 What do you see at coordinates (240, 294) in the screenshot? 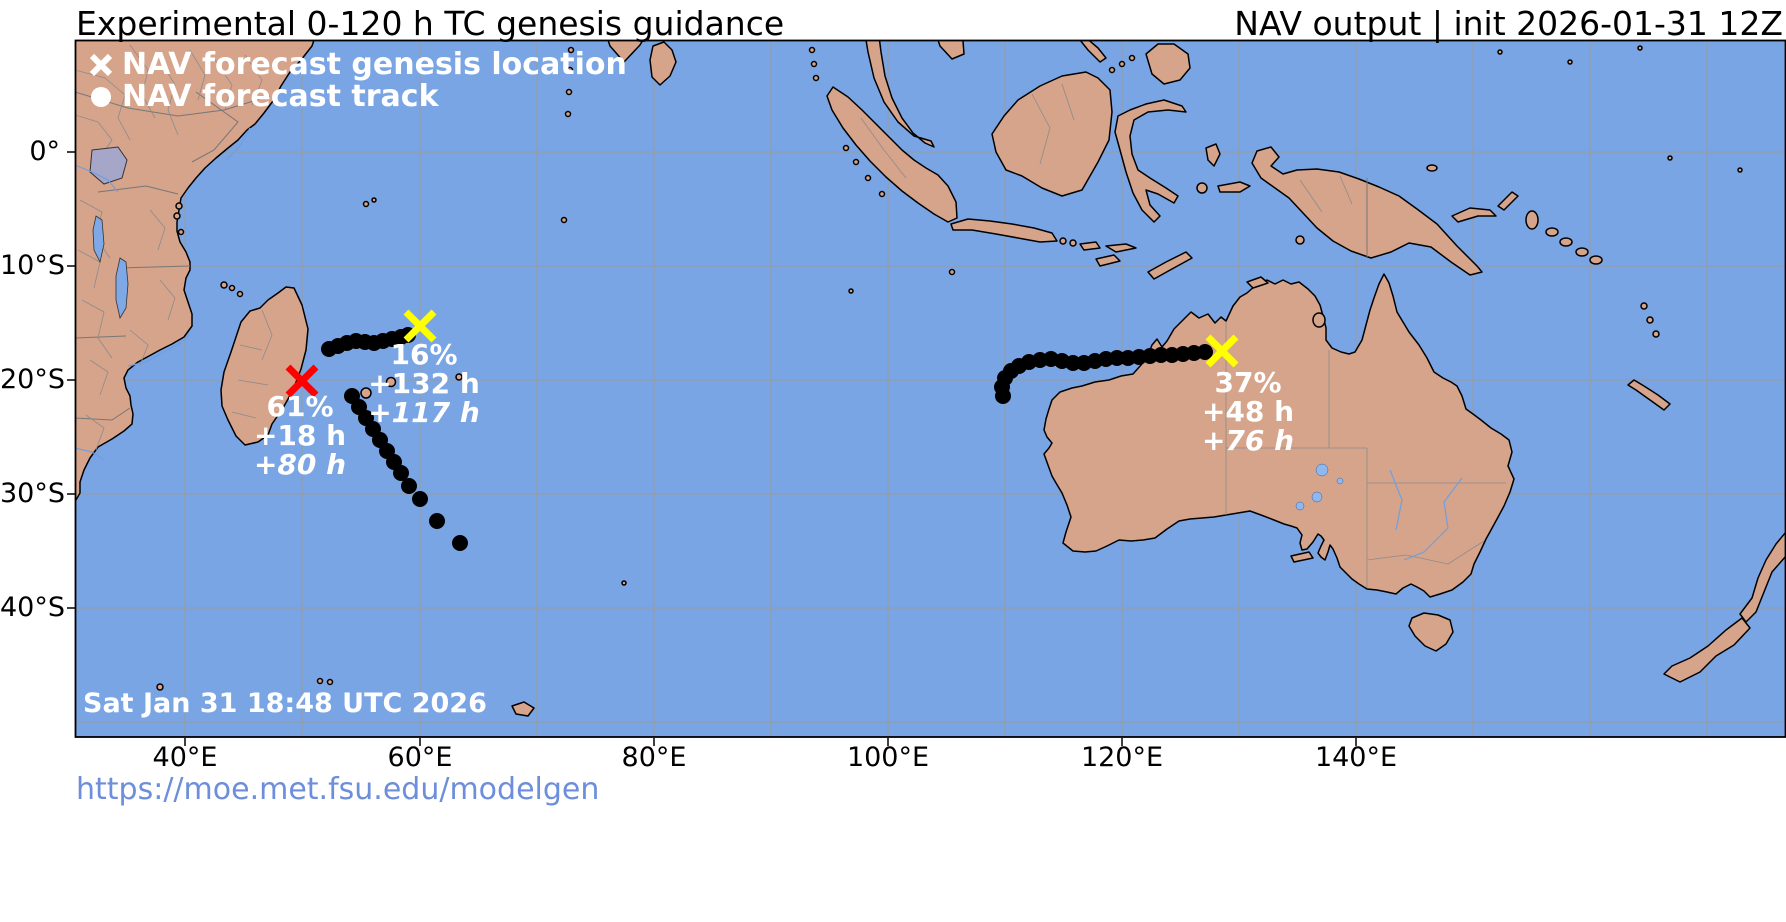
I see `mayotte` at bounding box center [240, 294].